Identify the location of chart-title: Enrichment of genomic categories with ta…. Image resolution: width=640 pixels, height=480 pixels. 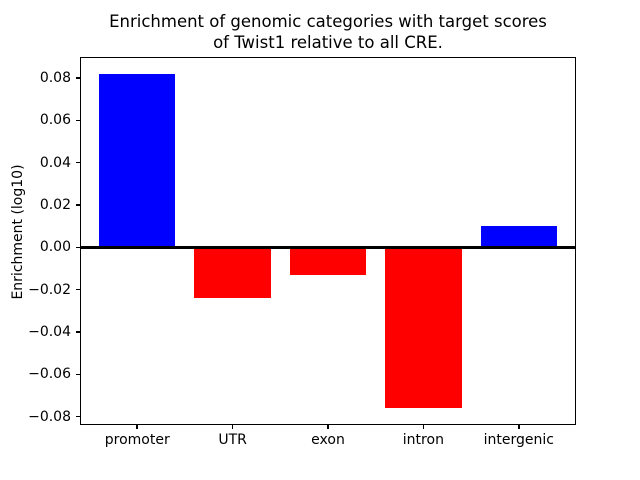
(328, 32).